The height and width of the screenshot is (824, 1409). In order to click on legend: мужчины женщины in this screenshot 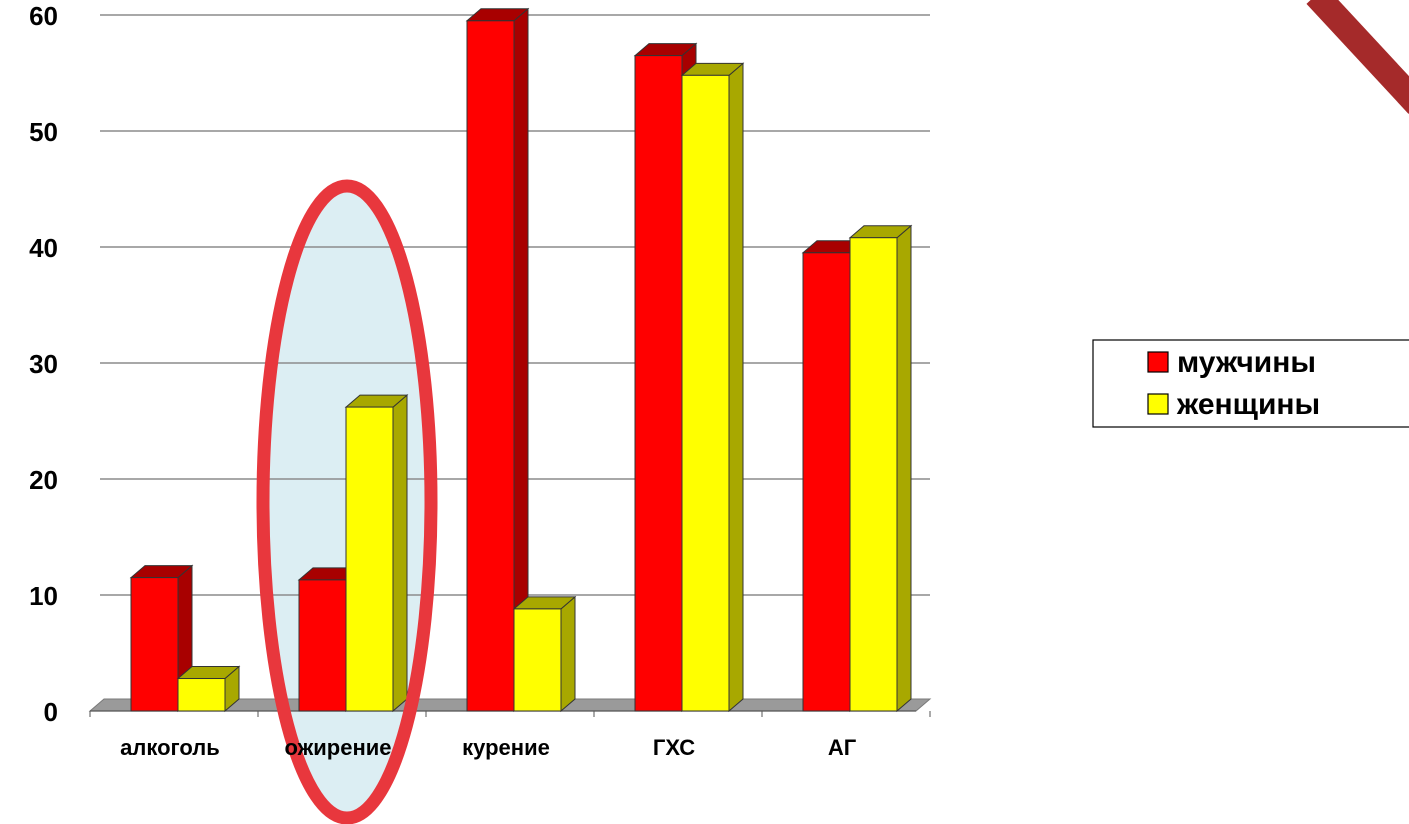, I will do `click(1250, 383)`.